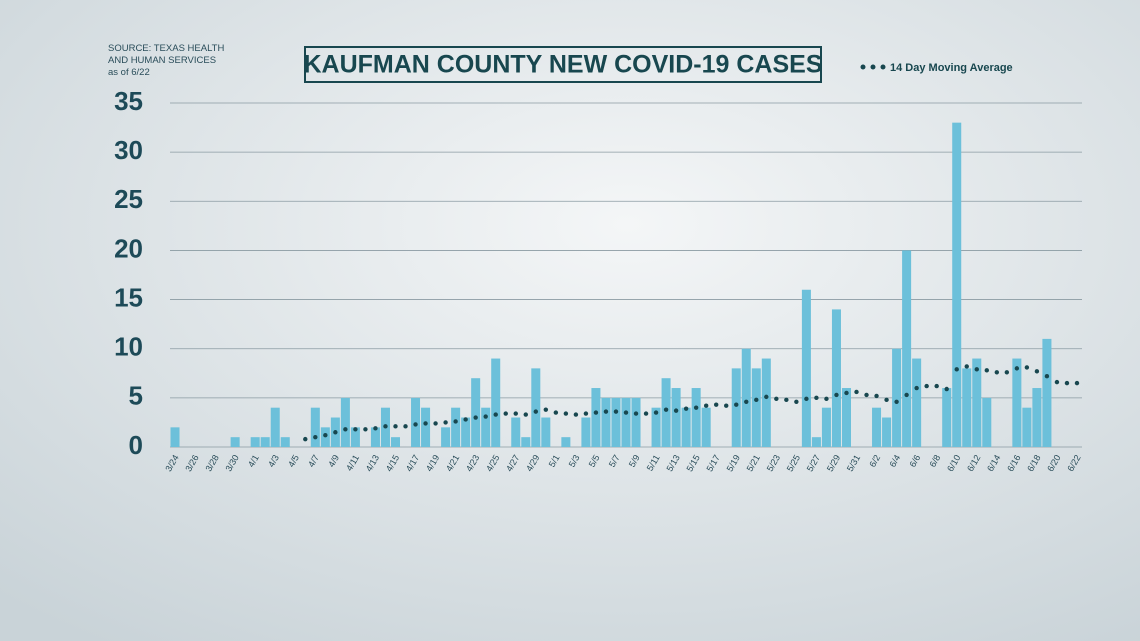 The height and width of the screenshot is (641, 1140). Describe the element at coordinates (128, 199) in the screenshot. I see `y-tick-label: 25` at that location.